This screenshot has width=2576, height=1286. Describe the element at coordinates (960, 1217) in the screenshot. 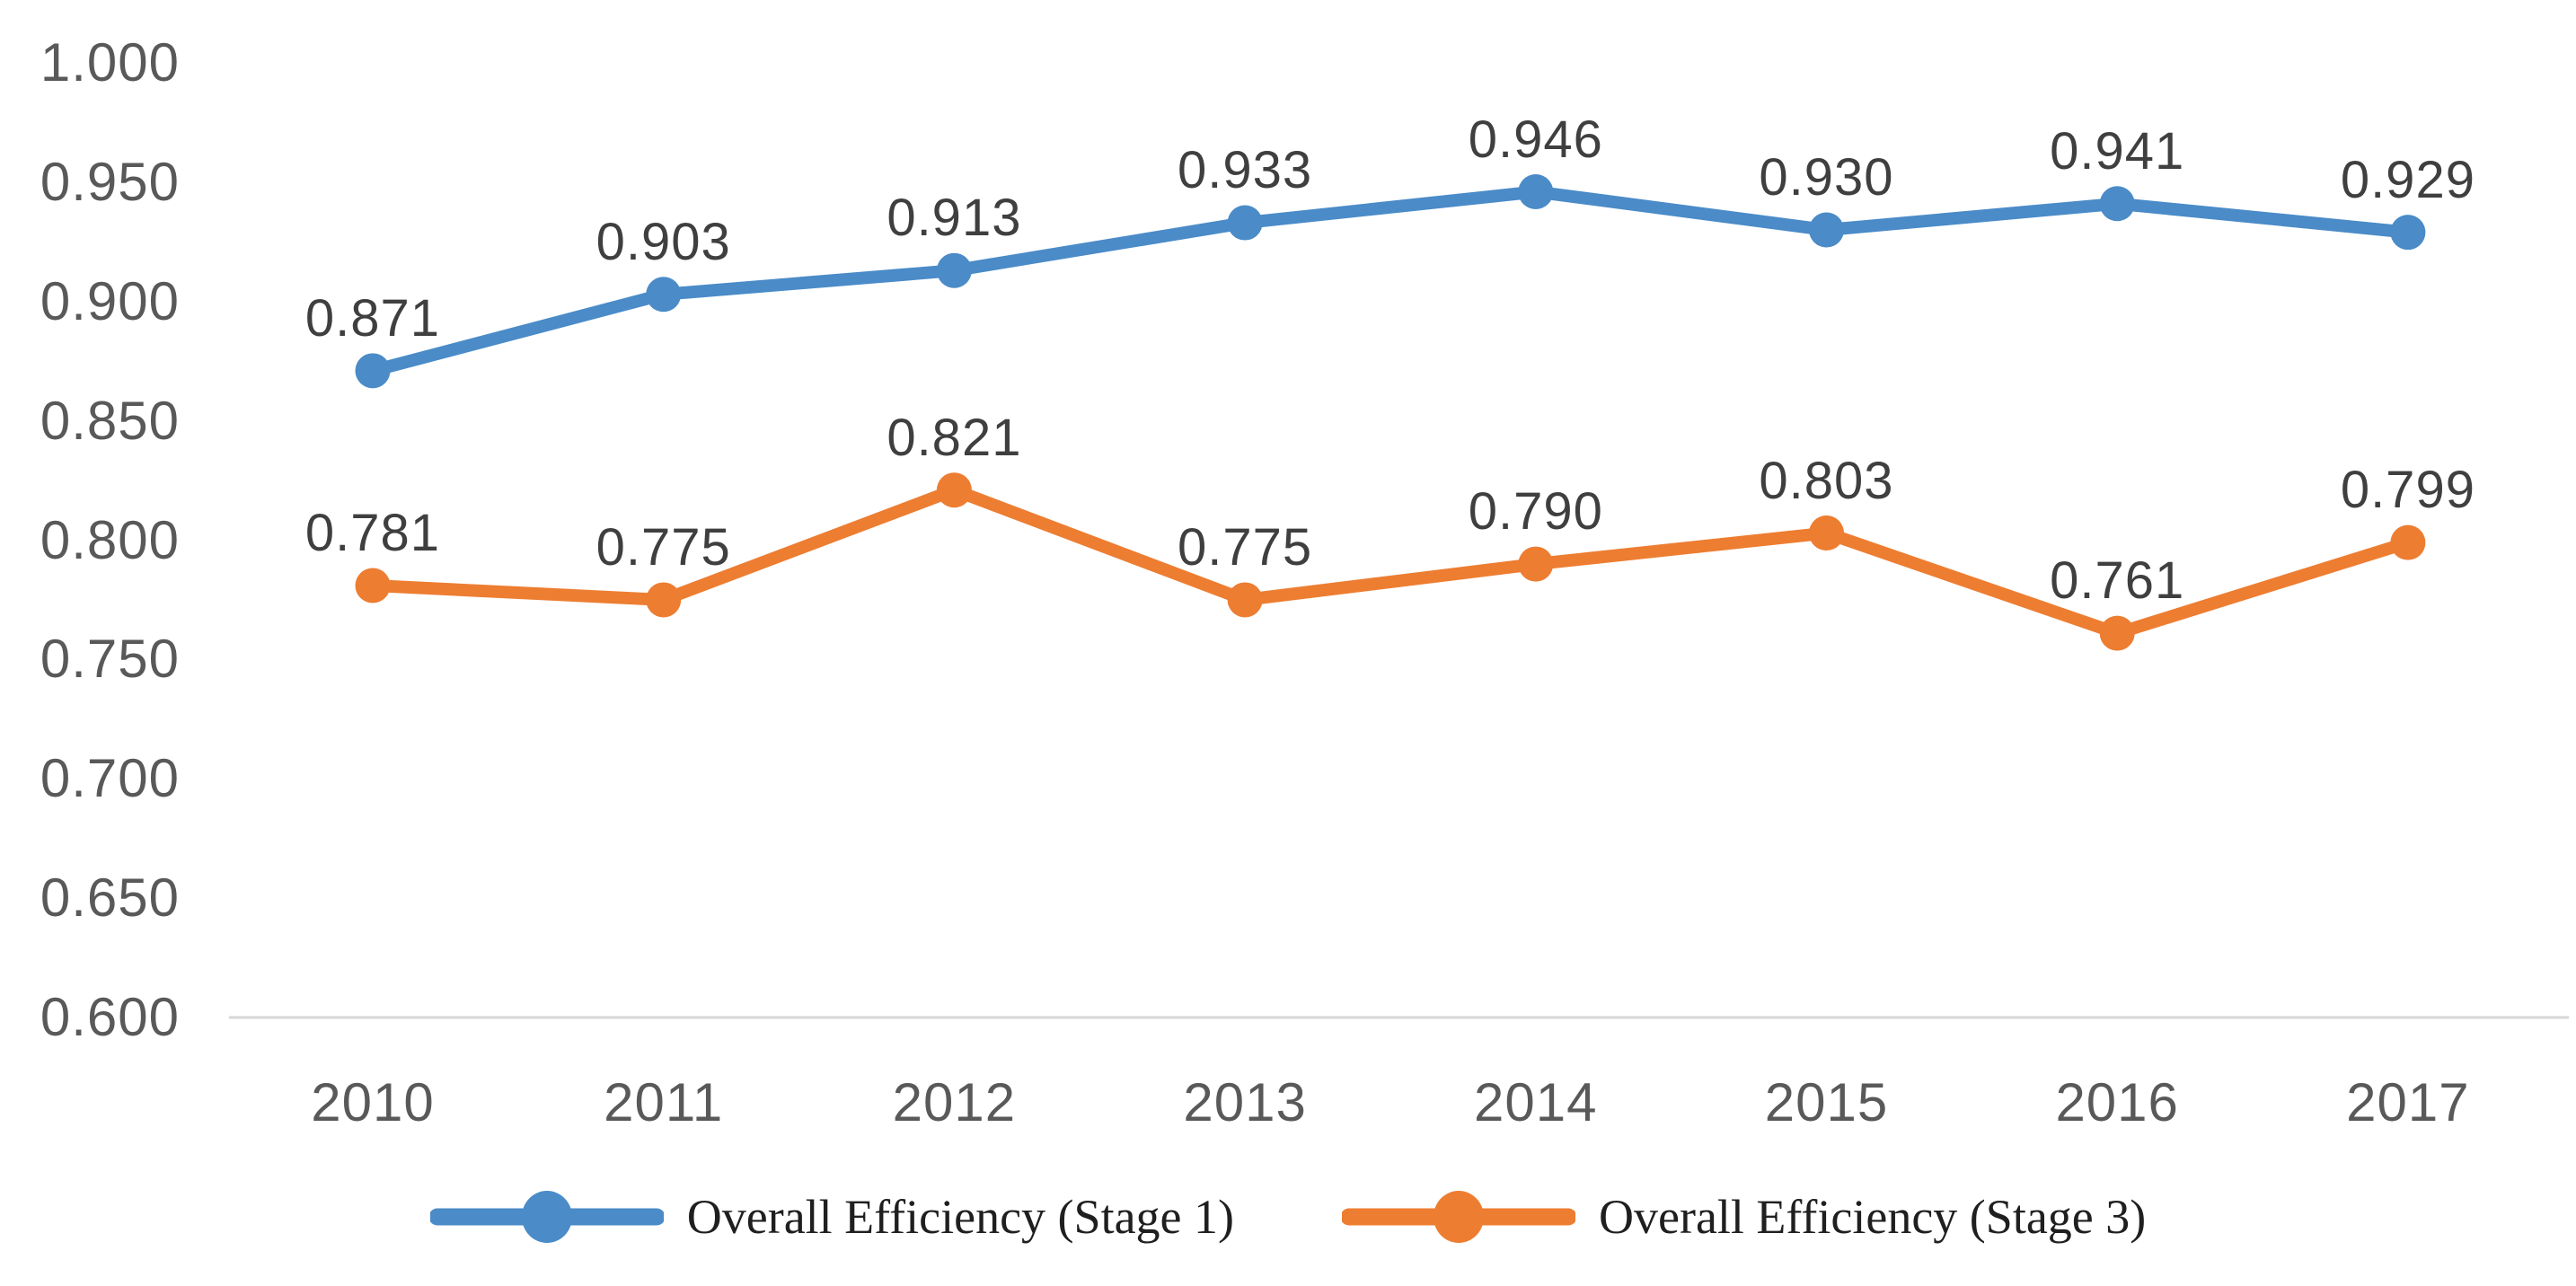

I see `legend-label-stage1: Overall Efficiency (Stage 1)` at that location.